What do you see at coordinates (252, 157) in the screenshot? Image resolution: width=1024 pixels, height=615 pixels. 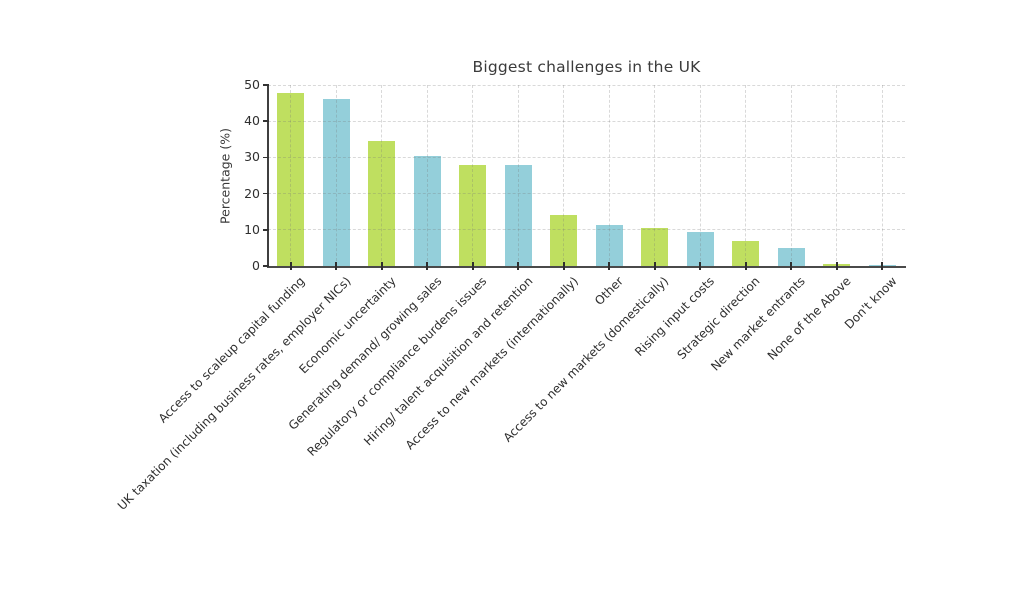 I see `y-tick-label: 30` at bounding box center [252, 157].